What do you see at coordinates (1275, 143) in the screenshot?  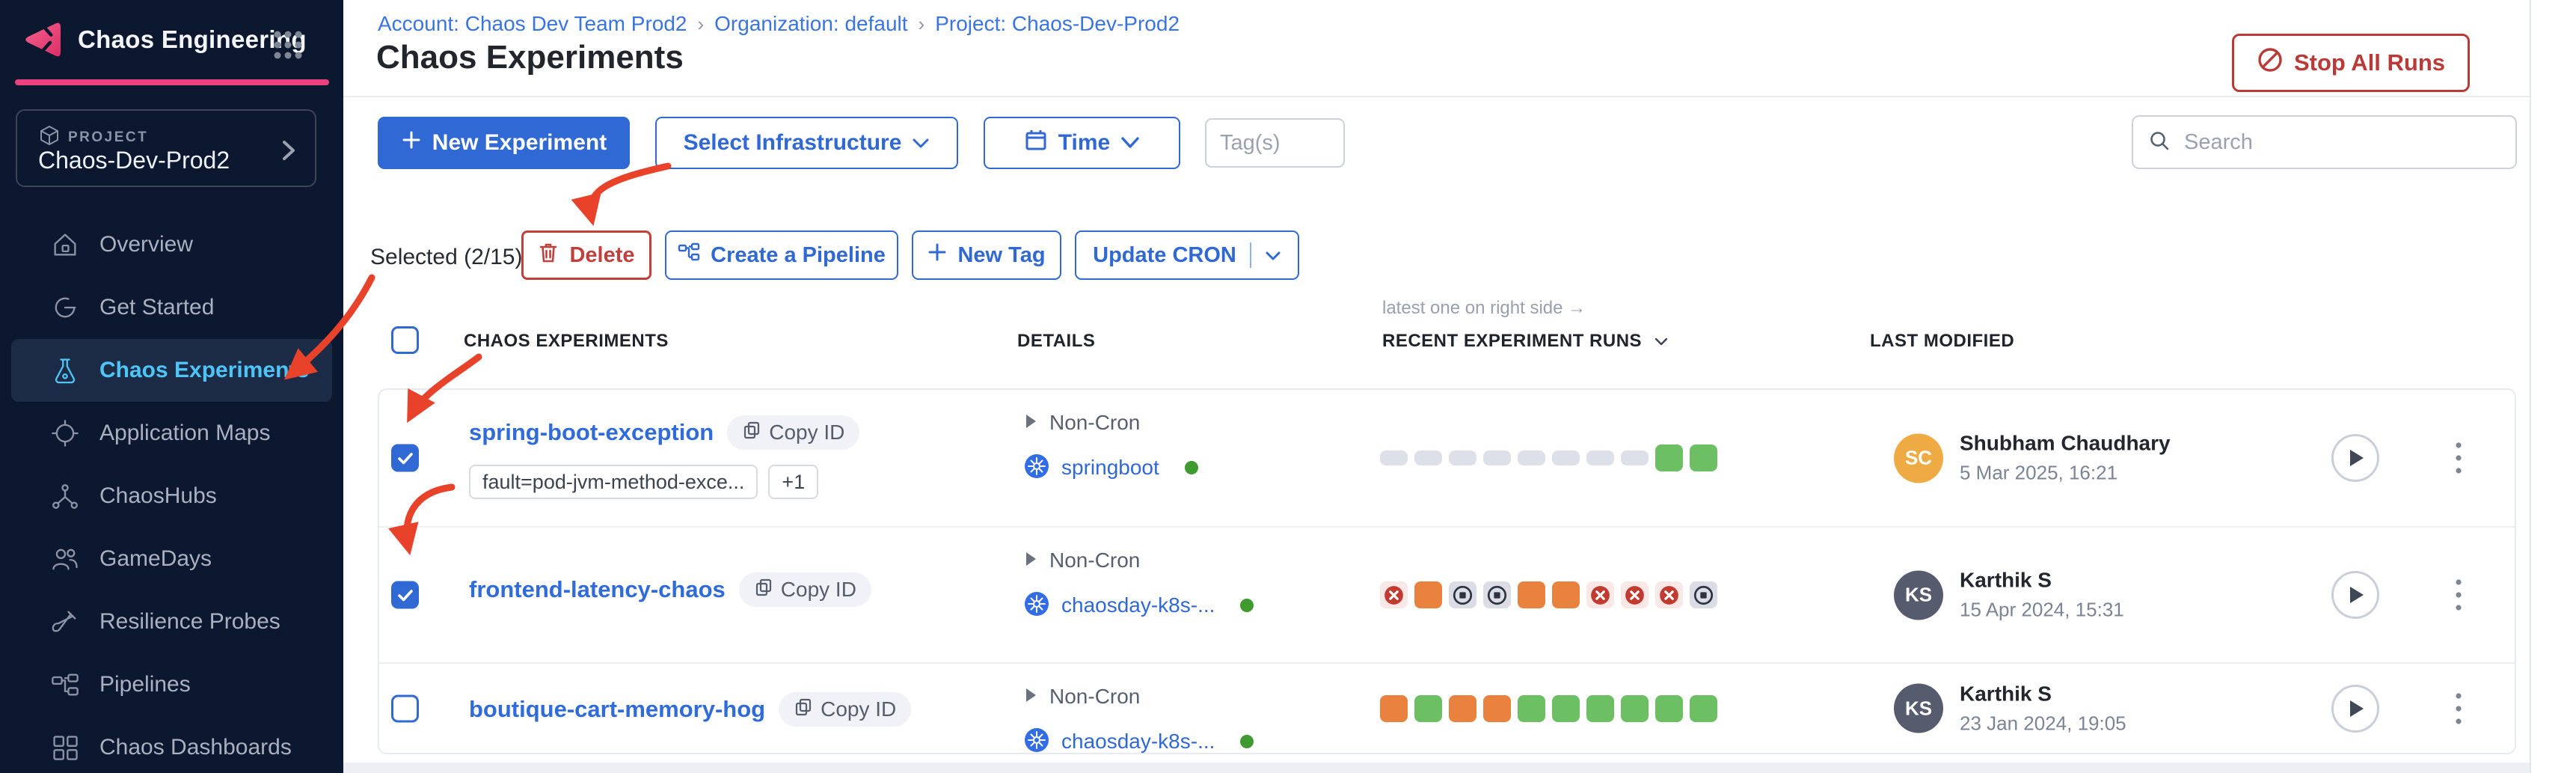 I see `tags-filter-input` at bounding box center [1275, 143].